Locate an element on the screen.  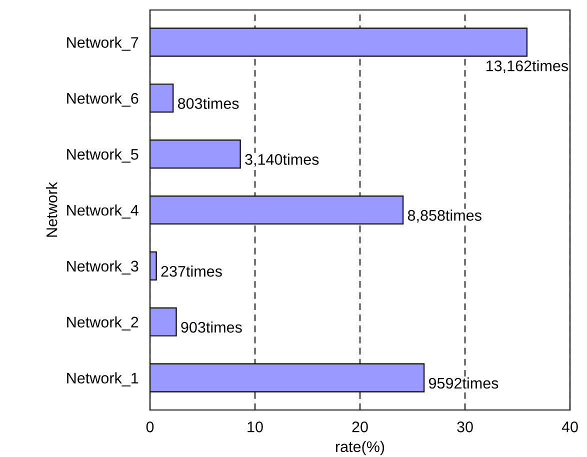
annotation: 8,858times is located at coordinates (445, 216).